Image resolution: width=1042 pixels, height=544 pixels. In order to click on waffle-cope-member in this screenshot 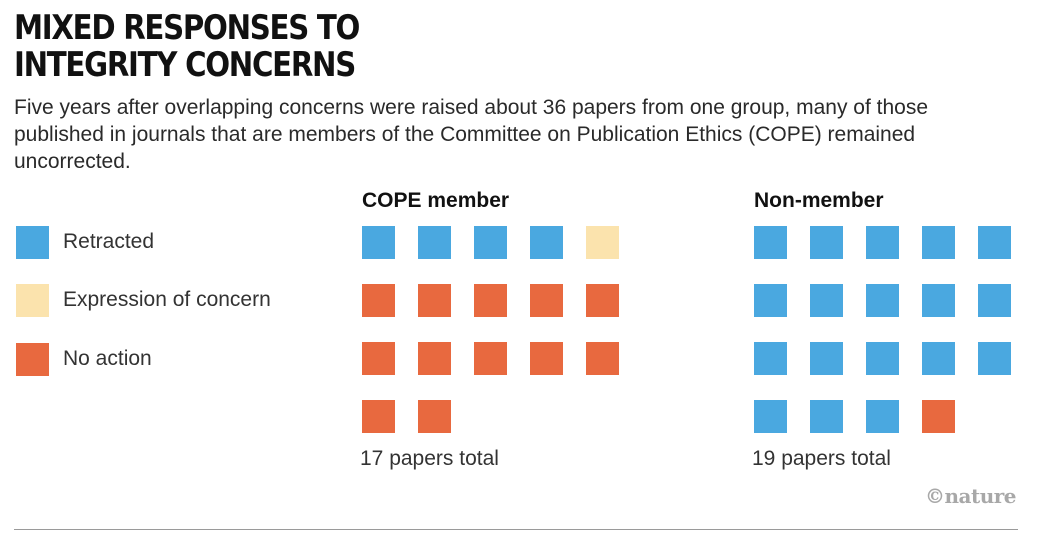, I will do `click(492, 331)`.